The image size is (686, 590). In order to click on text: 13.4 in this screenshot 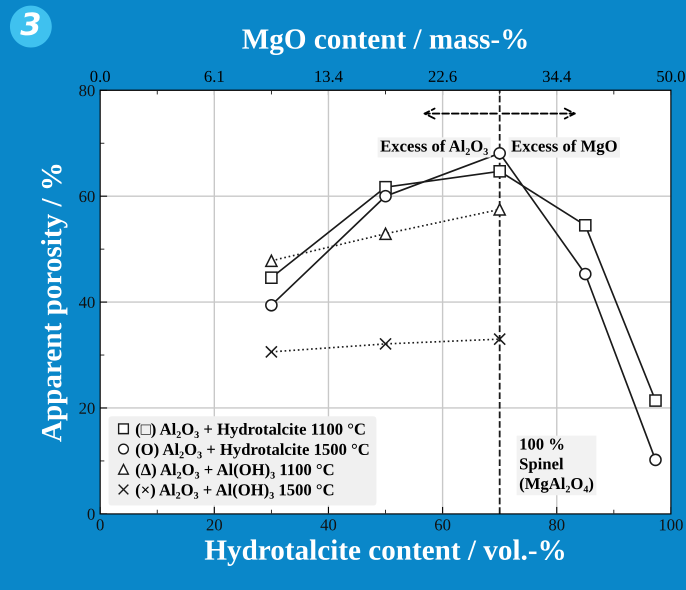, I will do `click(329, 76)`.